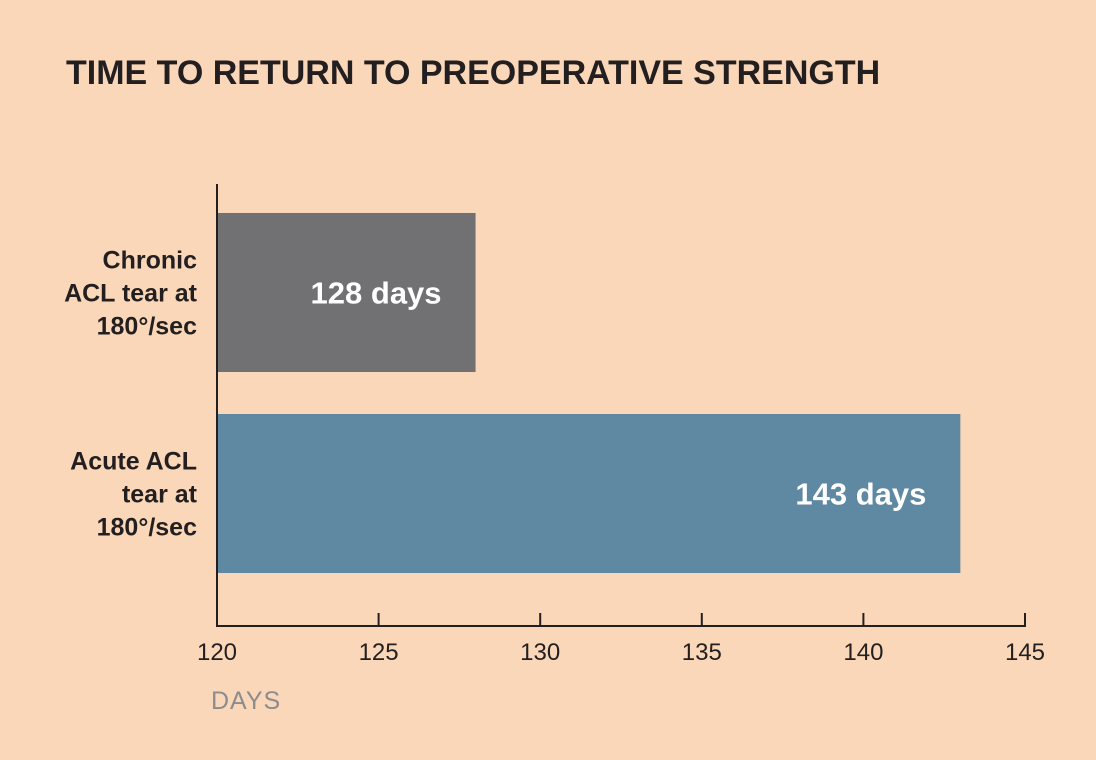  Describe the element at coordinates (1025, 652) in the screenshot. I see `x-tick-label: 145` at that location.